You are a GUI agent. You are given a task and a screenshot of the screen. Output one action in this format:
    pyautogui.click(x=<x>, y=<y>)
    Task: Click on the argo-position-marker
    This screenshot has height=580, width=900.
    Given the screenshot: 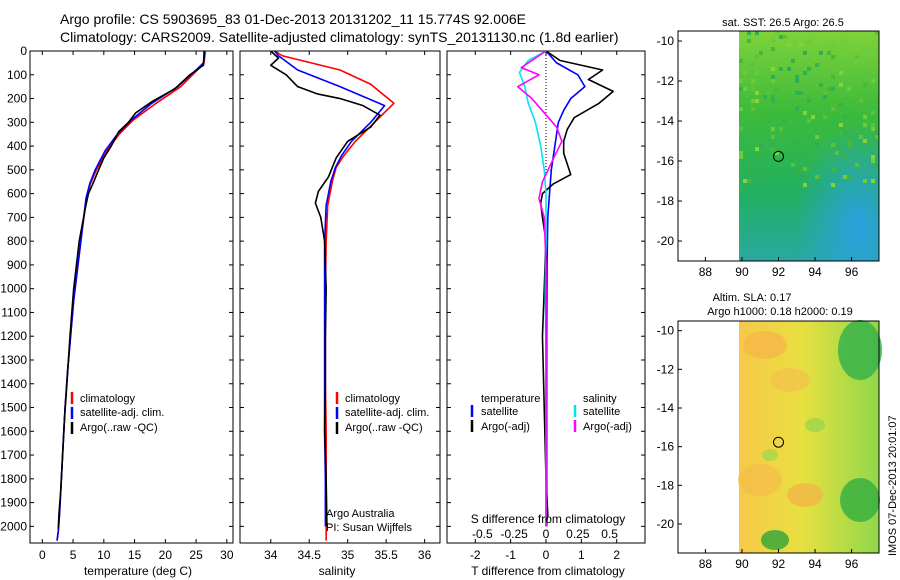 What is the action you would take?
    pyautogui.click(x=778, y=442)
    